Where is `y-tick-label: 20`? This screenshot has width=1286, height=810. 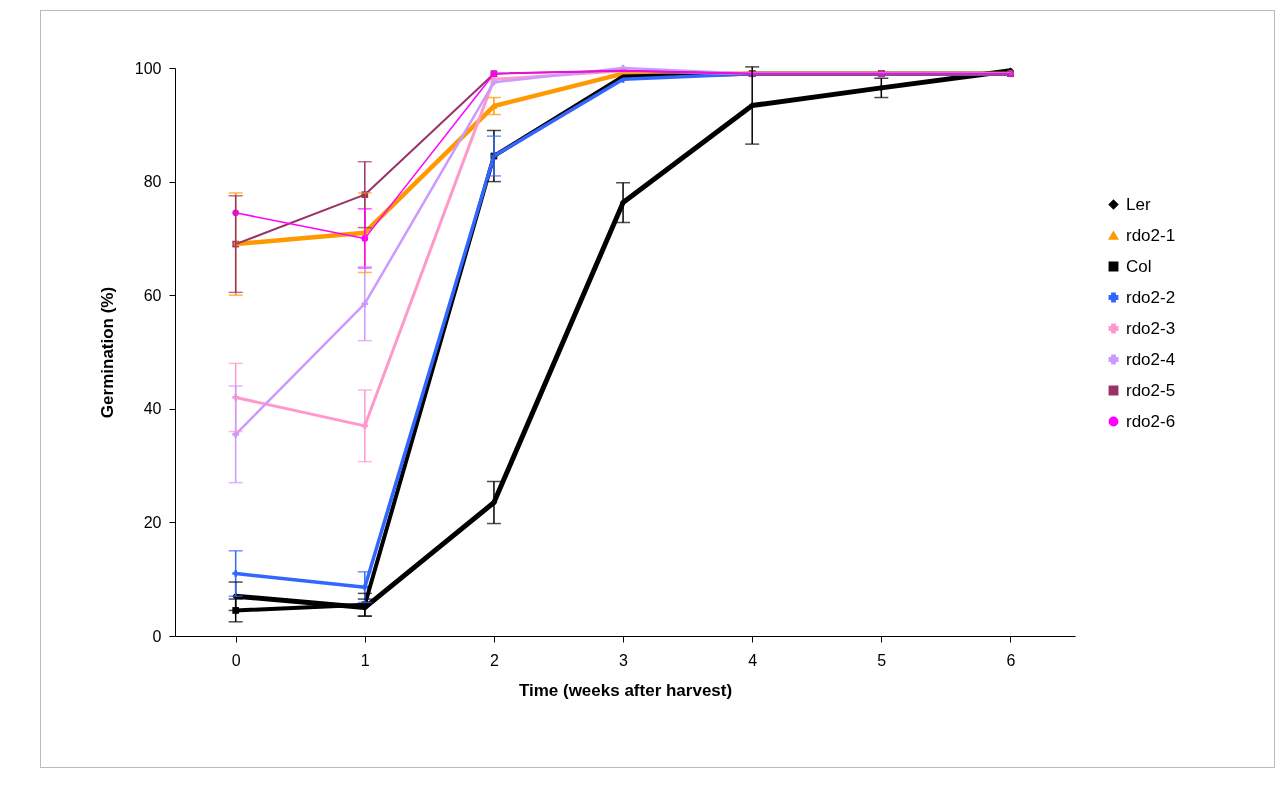 y-tick-label: 20 is located at coordinates (152, 522).